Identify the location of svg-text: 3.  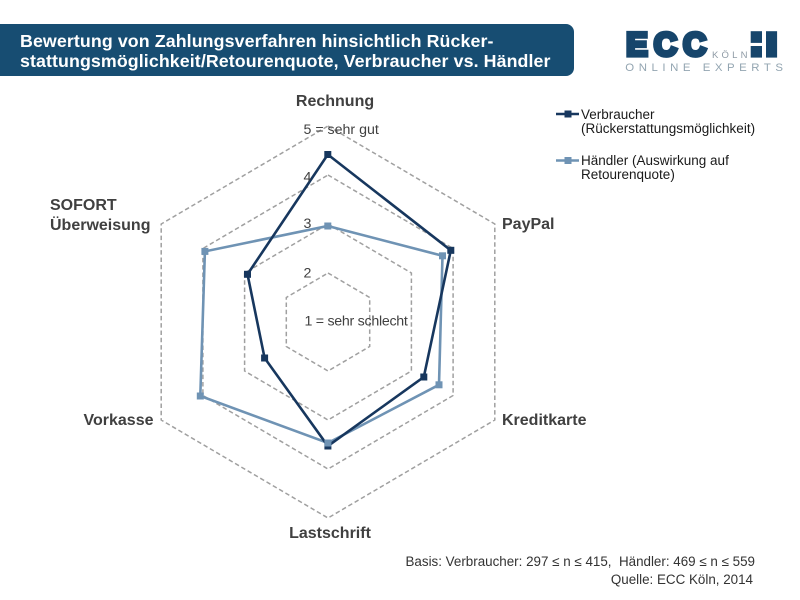
(308, 224).